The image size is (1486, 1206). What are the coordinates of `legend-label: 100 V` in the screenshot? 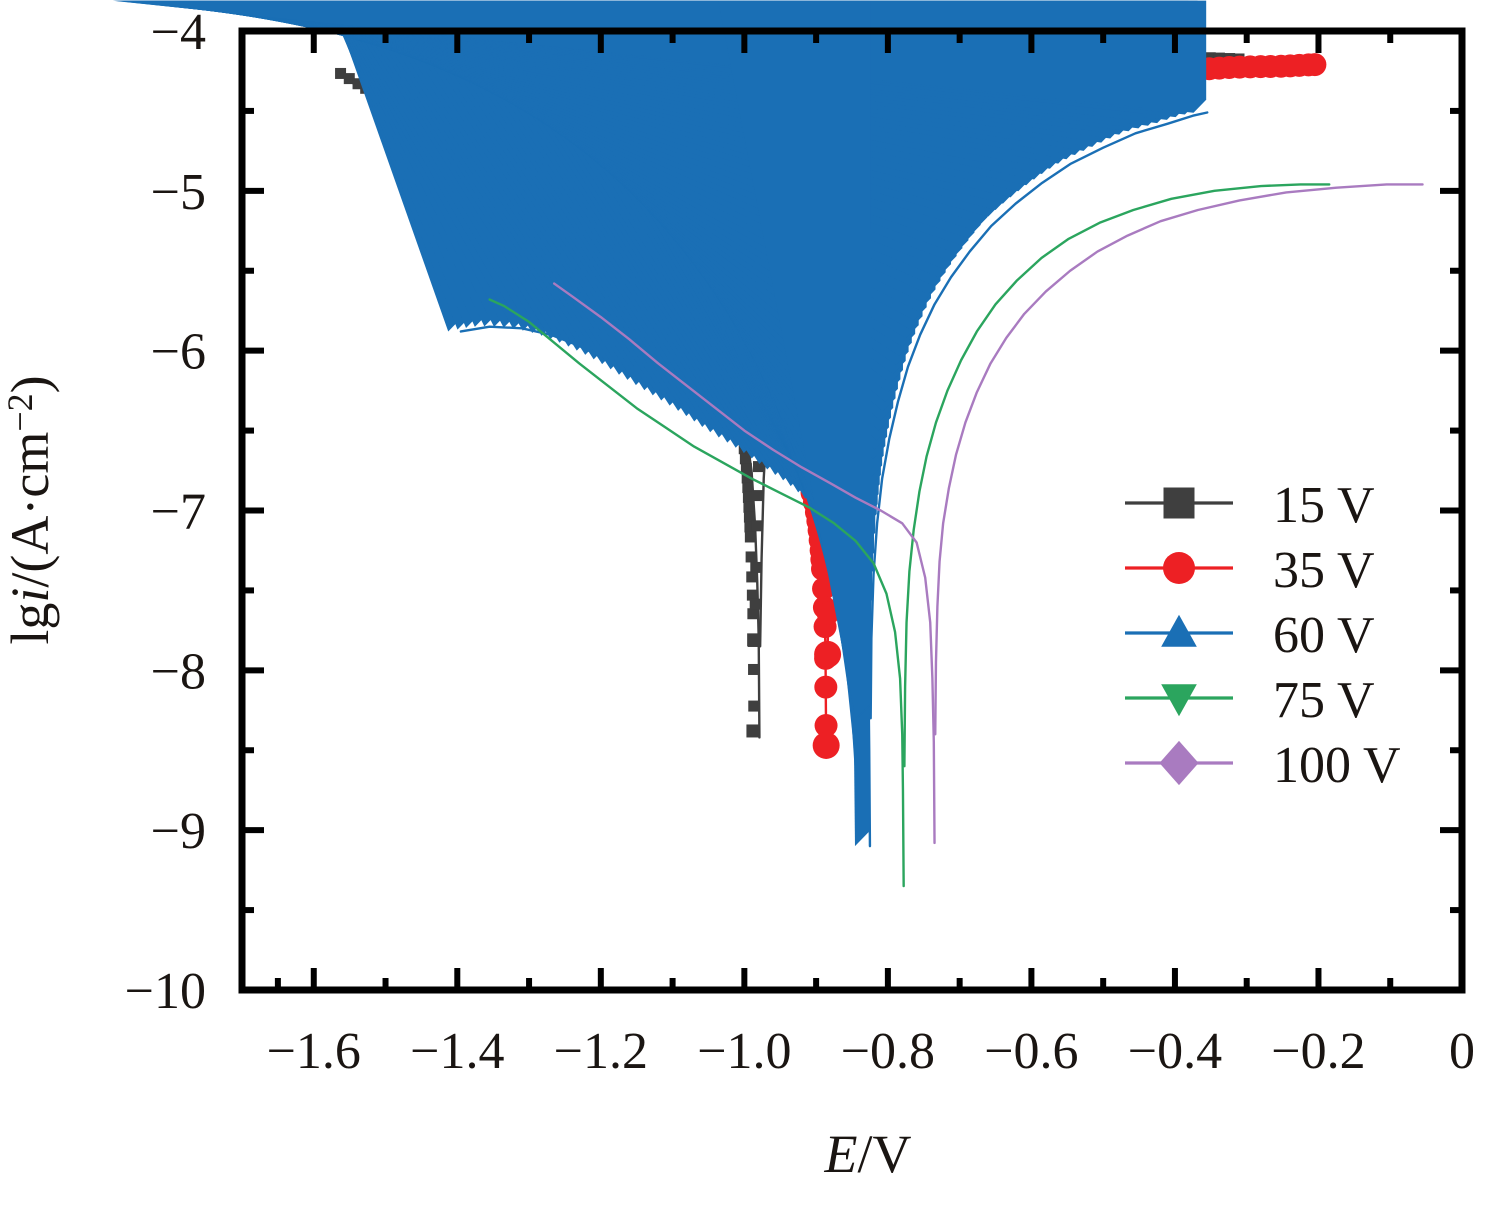 It's located at (1337, 765).